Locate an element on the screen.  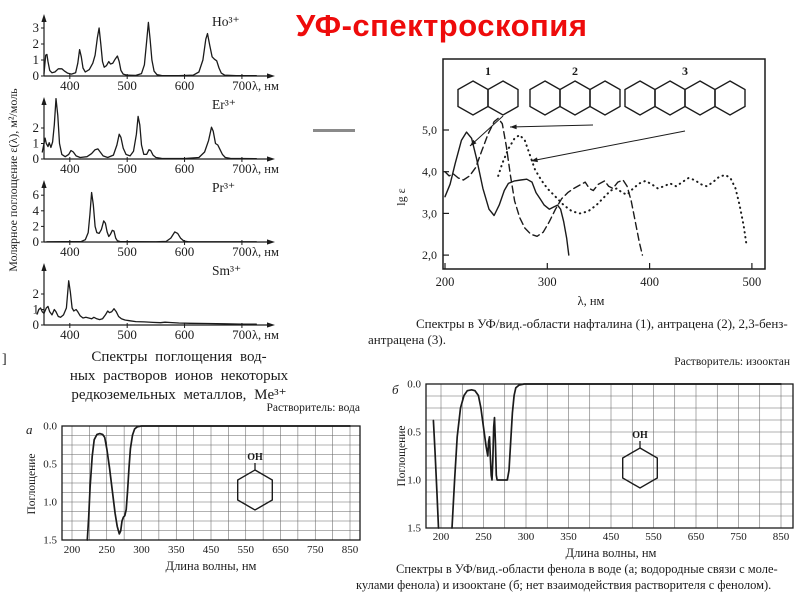
svg-text: lg ε is located at coordinates (401, 196).